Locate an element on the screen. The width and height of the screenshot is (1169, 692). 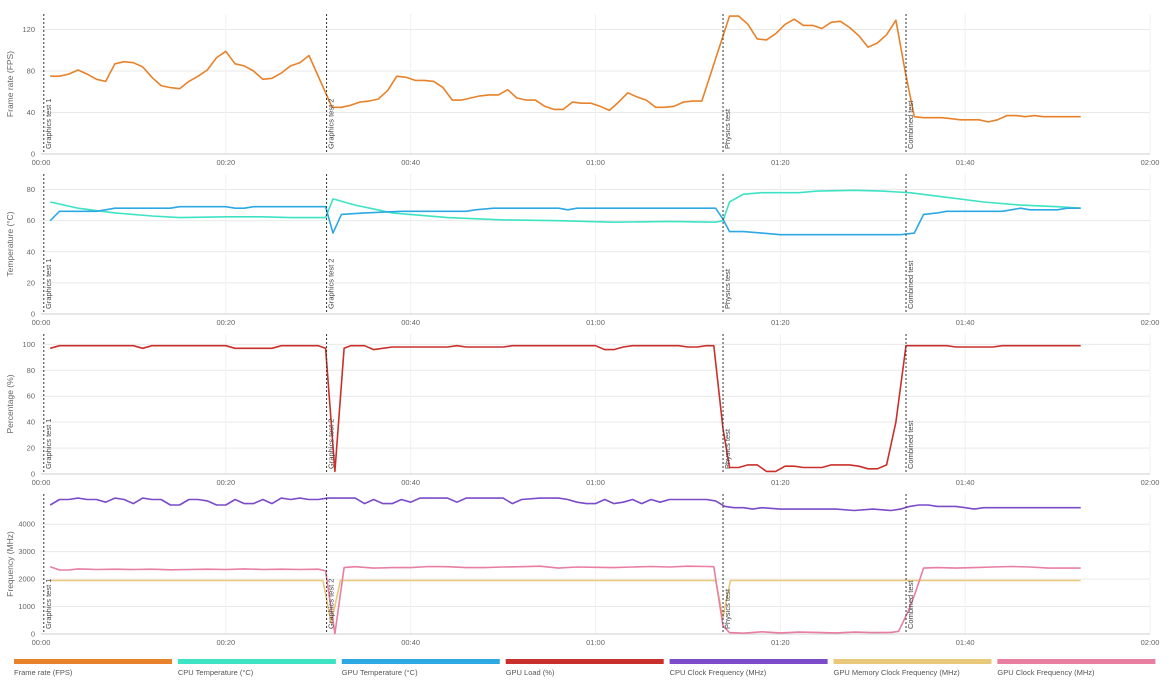
y-tick-label: 100 is located at coordinates (28, 344).